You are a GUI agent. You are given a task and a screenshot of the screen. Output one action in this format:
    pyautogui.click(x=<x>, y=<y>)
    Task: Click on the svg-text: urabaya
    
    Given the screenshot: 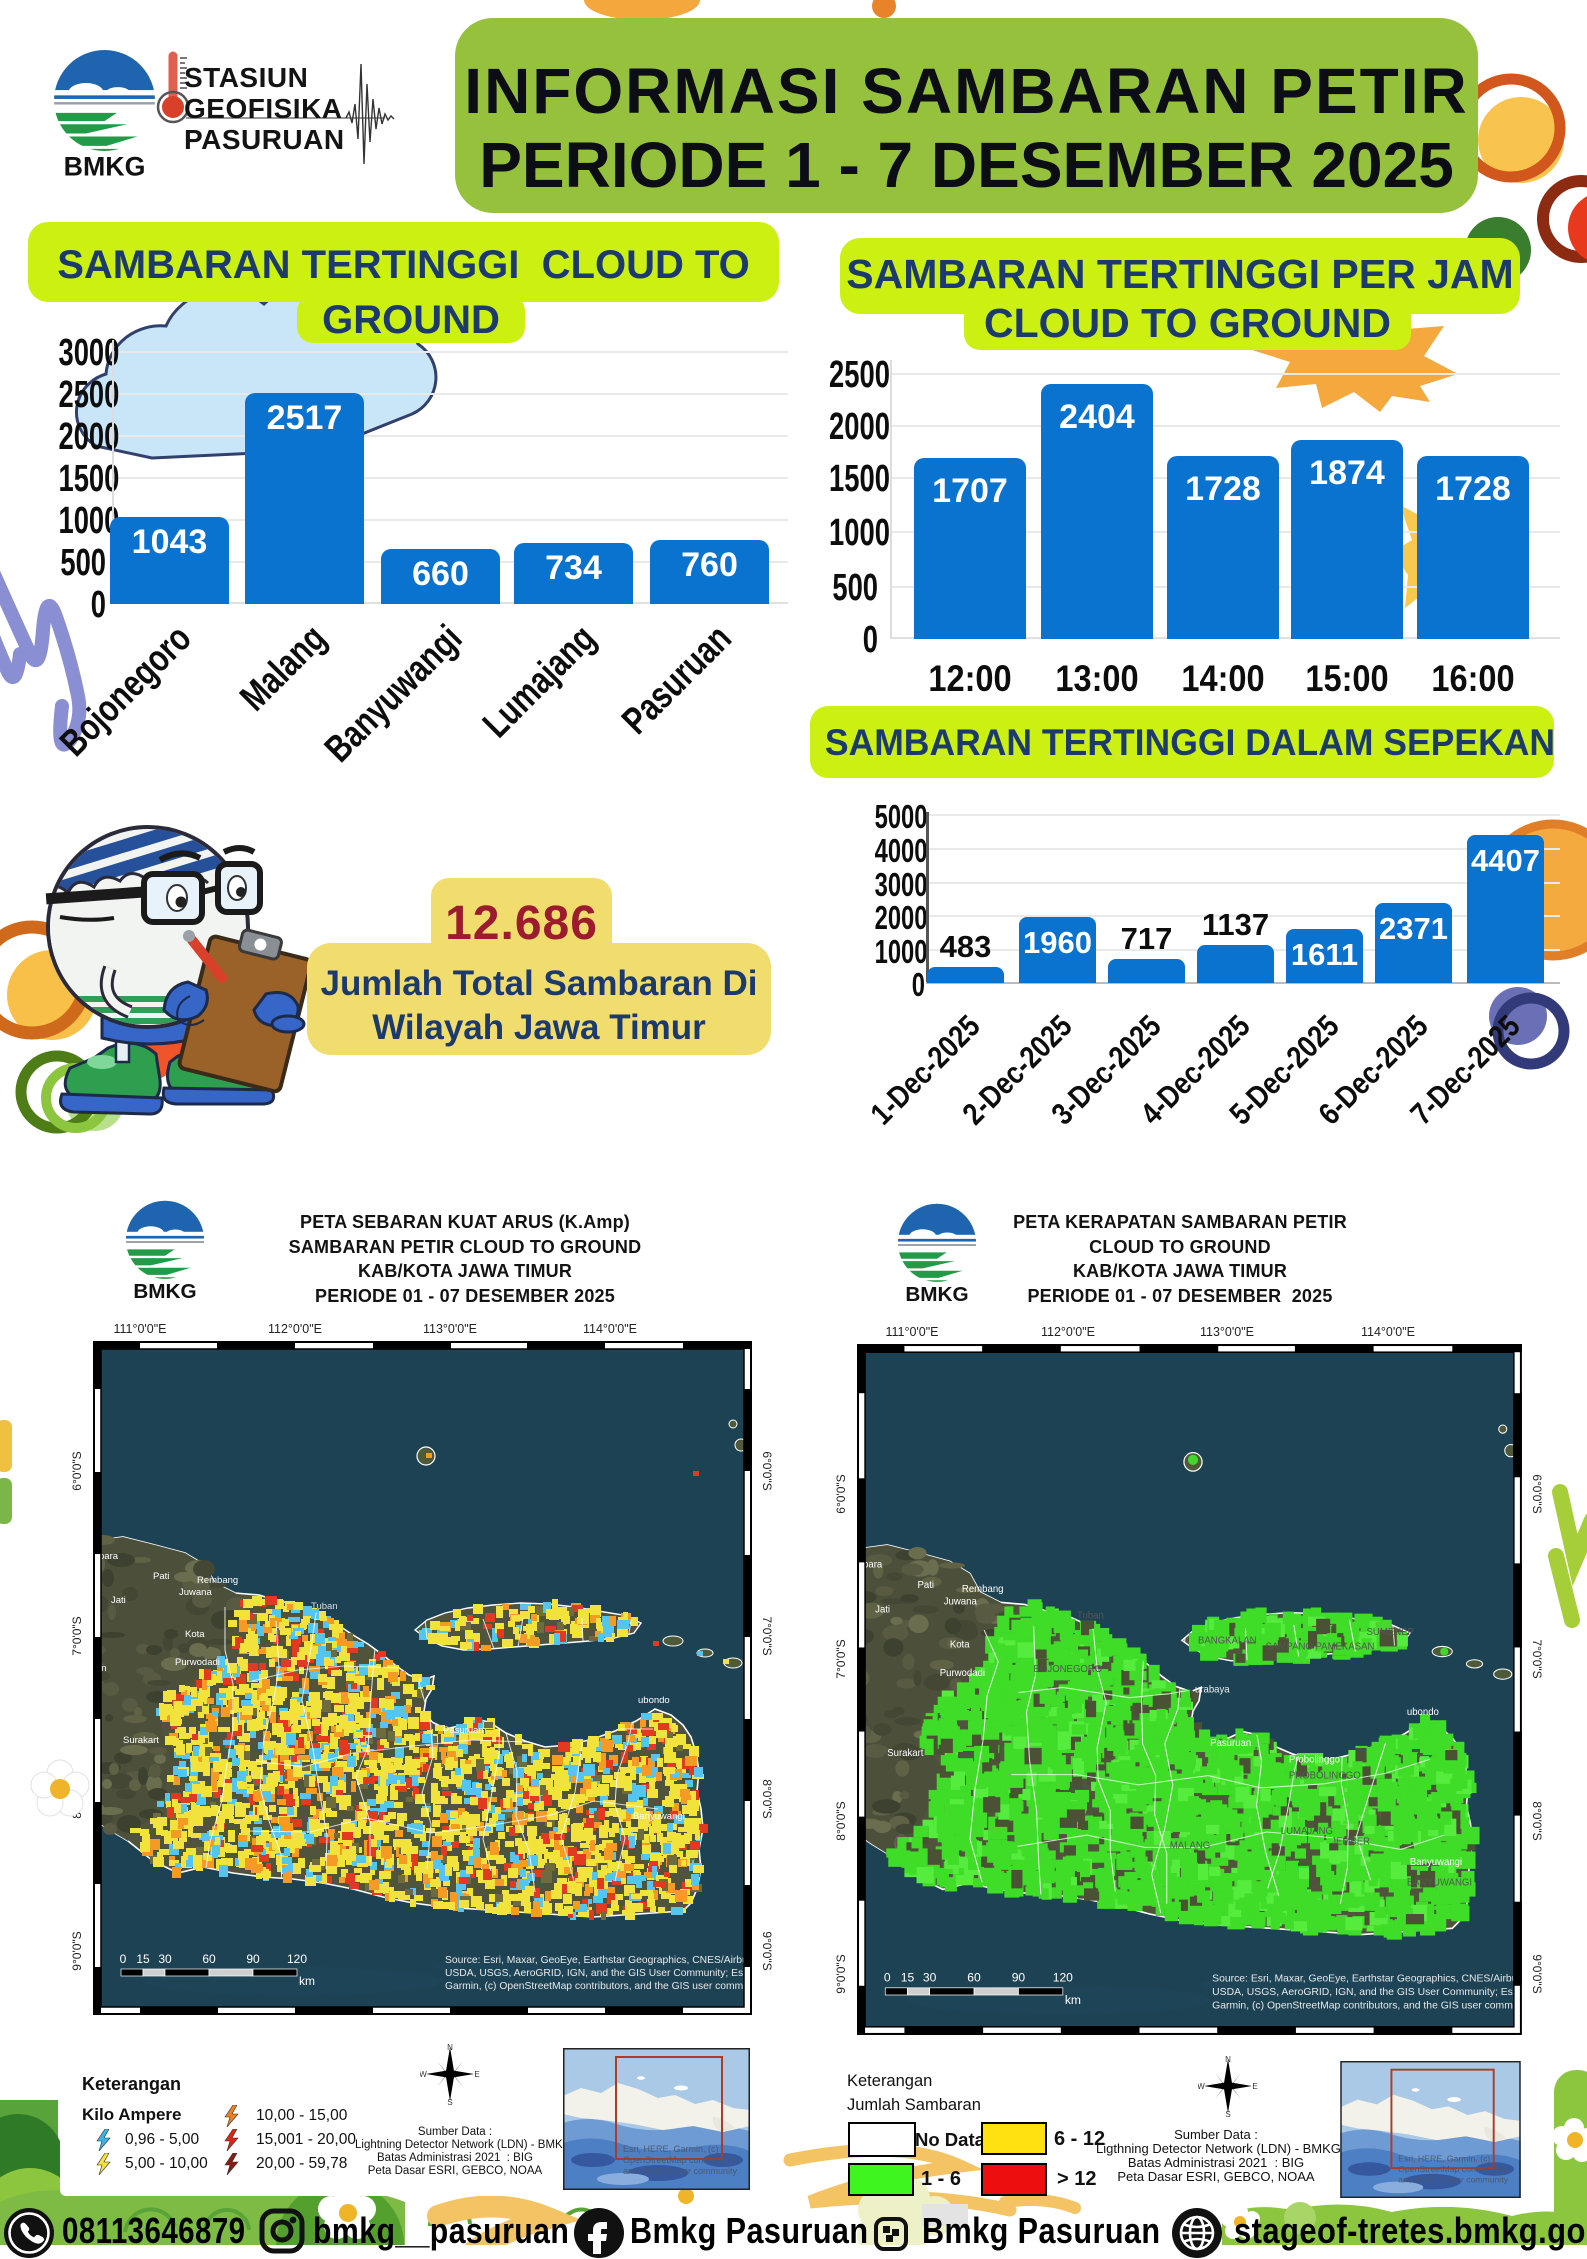 What is the action you would take?
    pyautogui.click(x=1212, y=1690)
    